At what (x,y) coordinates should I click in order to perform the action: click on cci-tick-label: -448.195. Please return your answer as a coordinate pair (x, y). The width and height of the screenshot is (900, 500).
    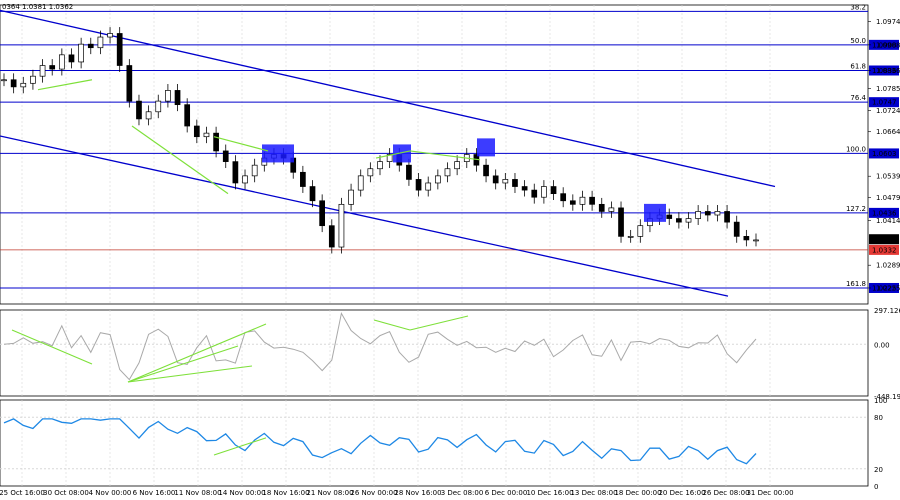
    Looking at the image, I should click on (887, 397).